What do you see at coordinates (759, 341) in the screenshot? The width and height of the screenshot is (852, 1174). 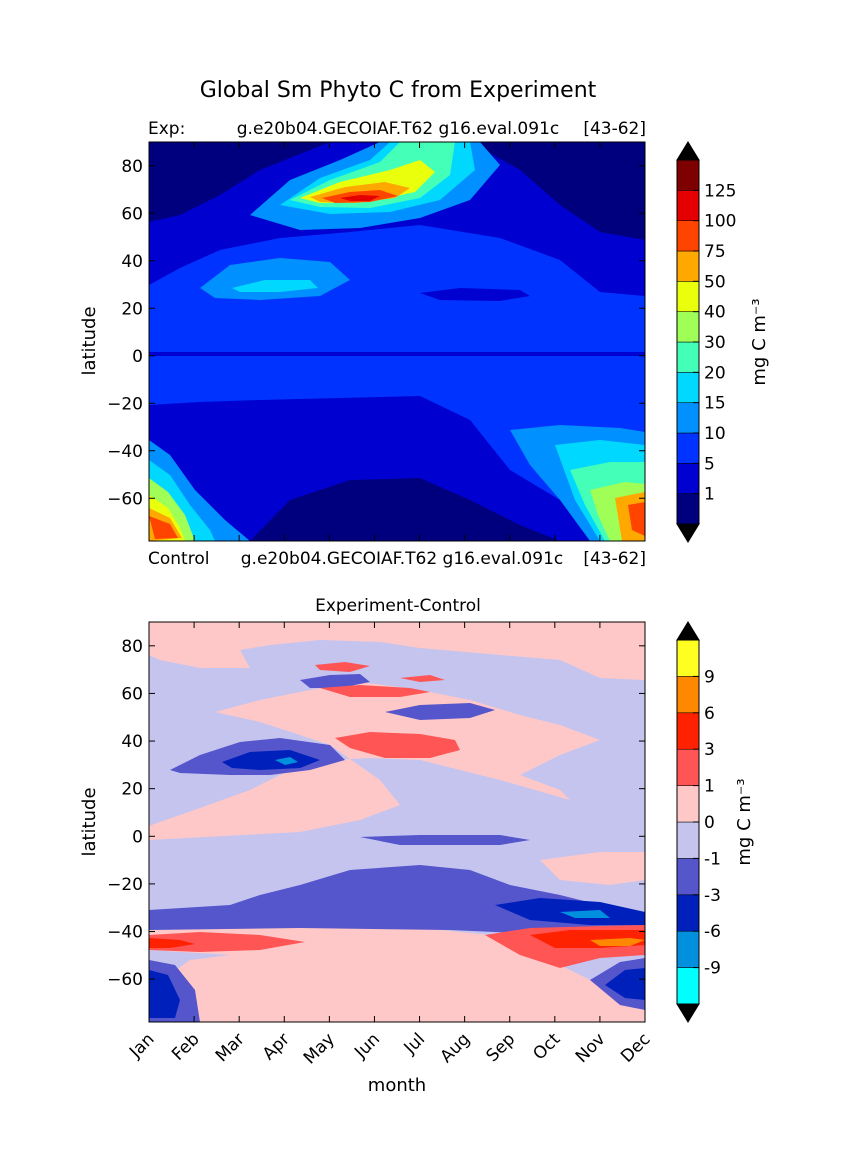 I see `top-colorbar-label: mg C m⁻³` at bounding box center [759, 341].